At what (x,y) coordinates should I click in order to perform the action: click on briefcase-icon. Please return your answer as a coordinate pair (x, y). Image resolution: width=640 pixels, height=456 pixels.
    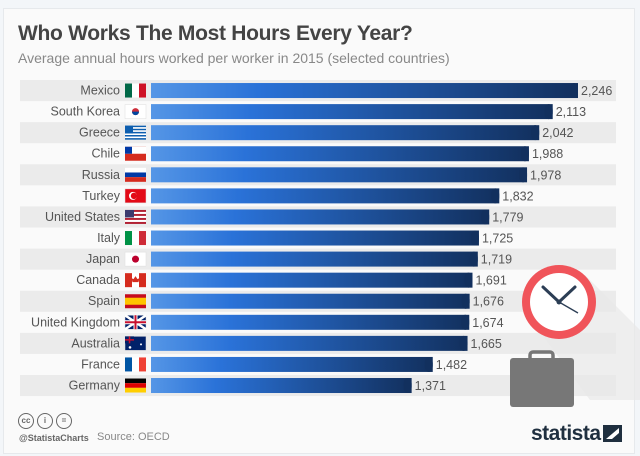
    Looking at the image, I should click on (542, 378).